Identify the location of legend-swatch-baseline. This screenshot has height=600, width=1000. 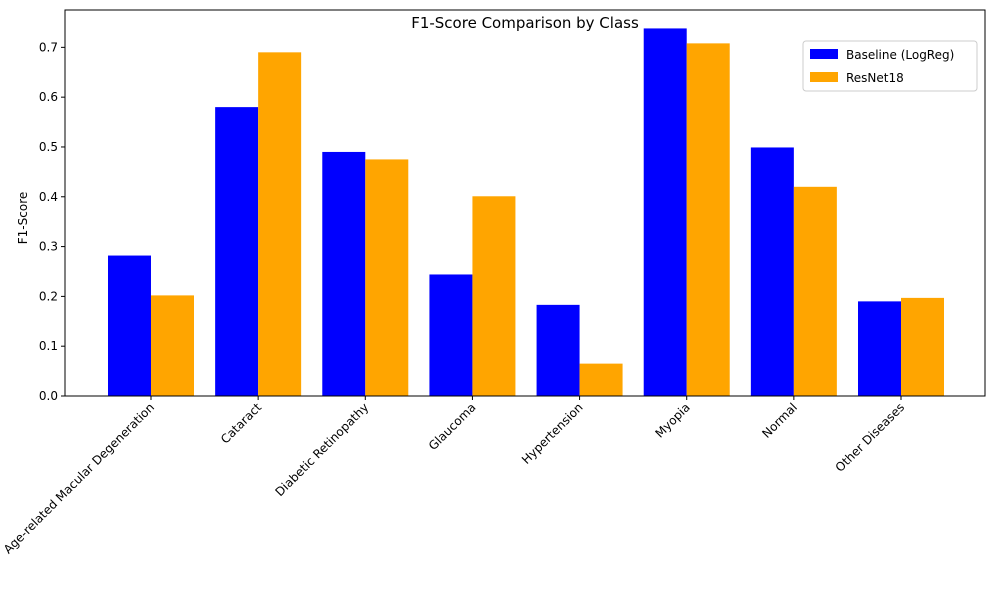
(824, 54).